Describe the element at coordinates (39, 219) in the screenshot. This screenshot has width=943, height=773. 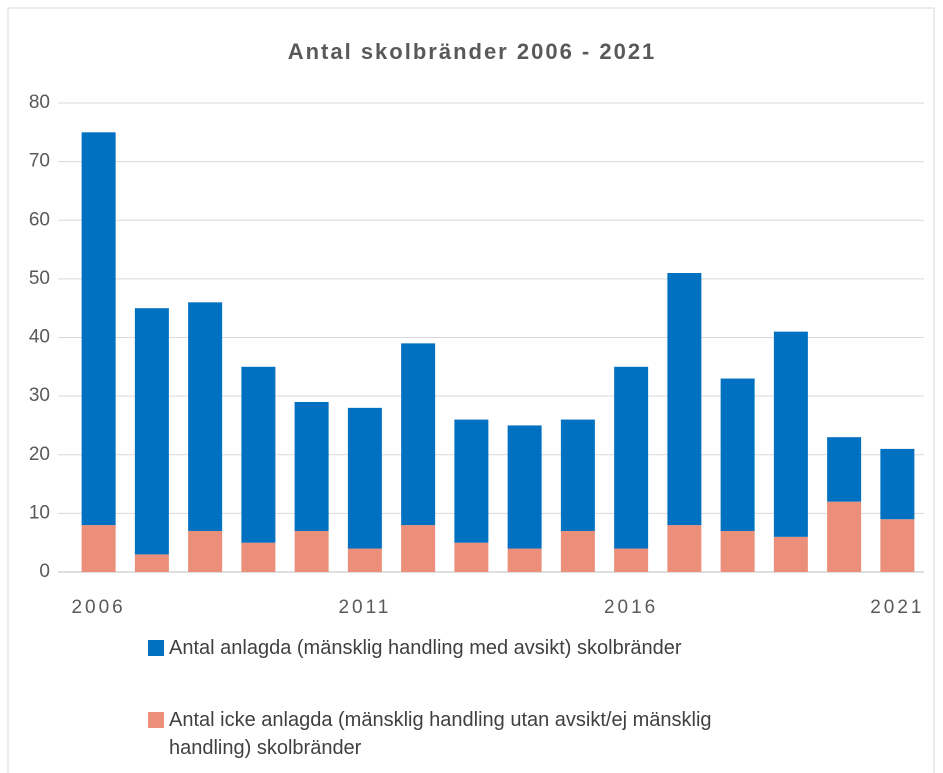
I see `y-tick-label: 60` at that location.